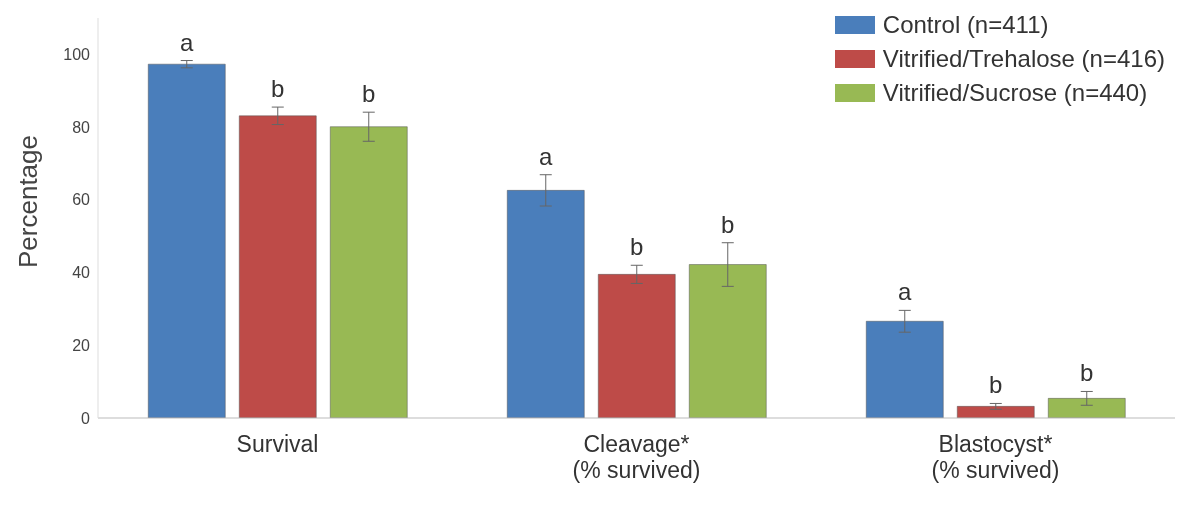  I want to click on legend-label: Vitrified/Trehalose (n=416), so click(1023, 59).